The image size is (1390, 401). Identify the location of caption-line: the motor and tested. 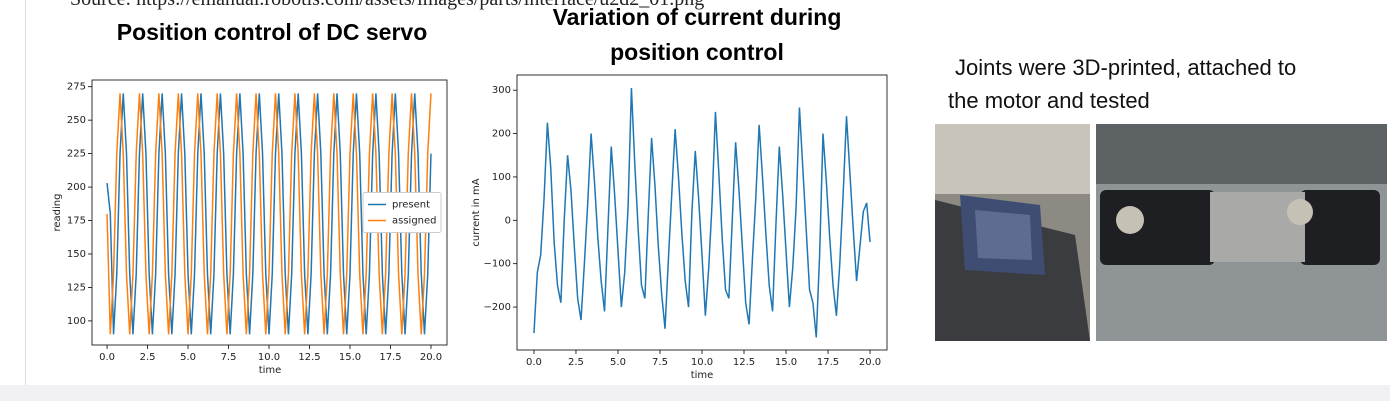
(1049, 100).